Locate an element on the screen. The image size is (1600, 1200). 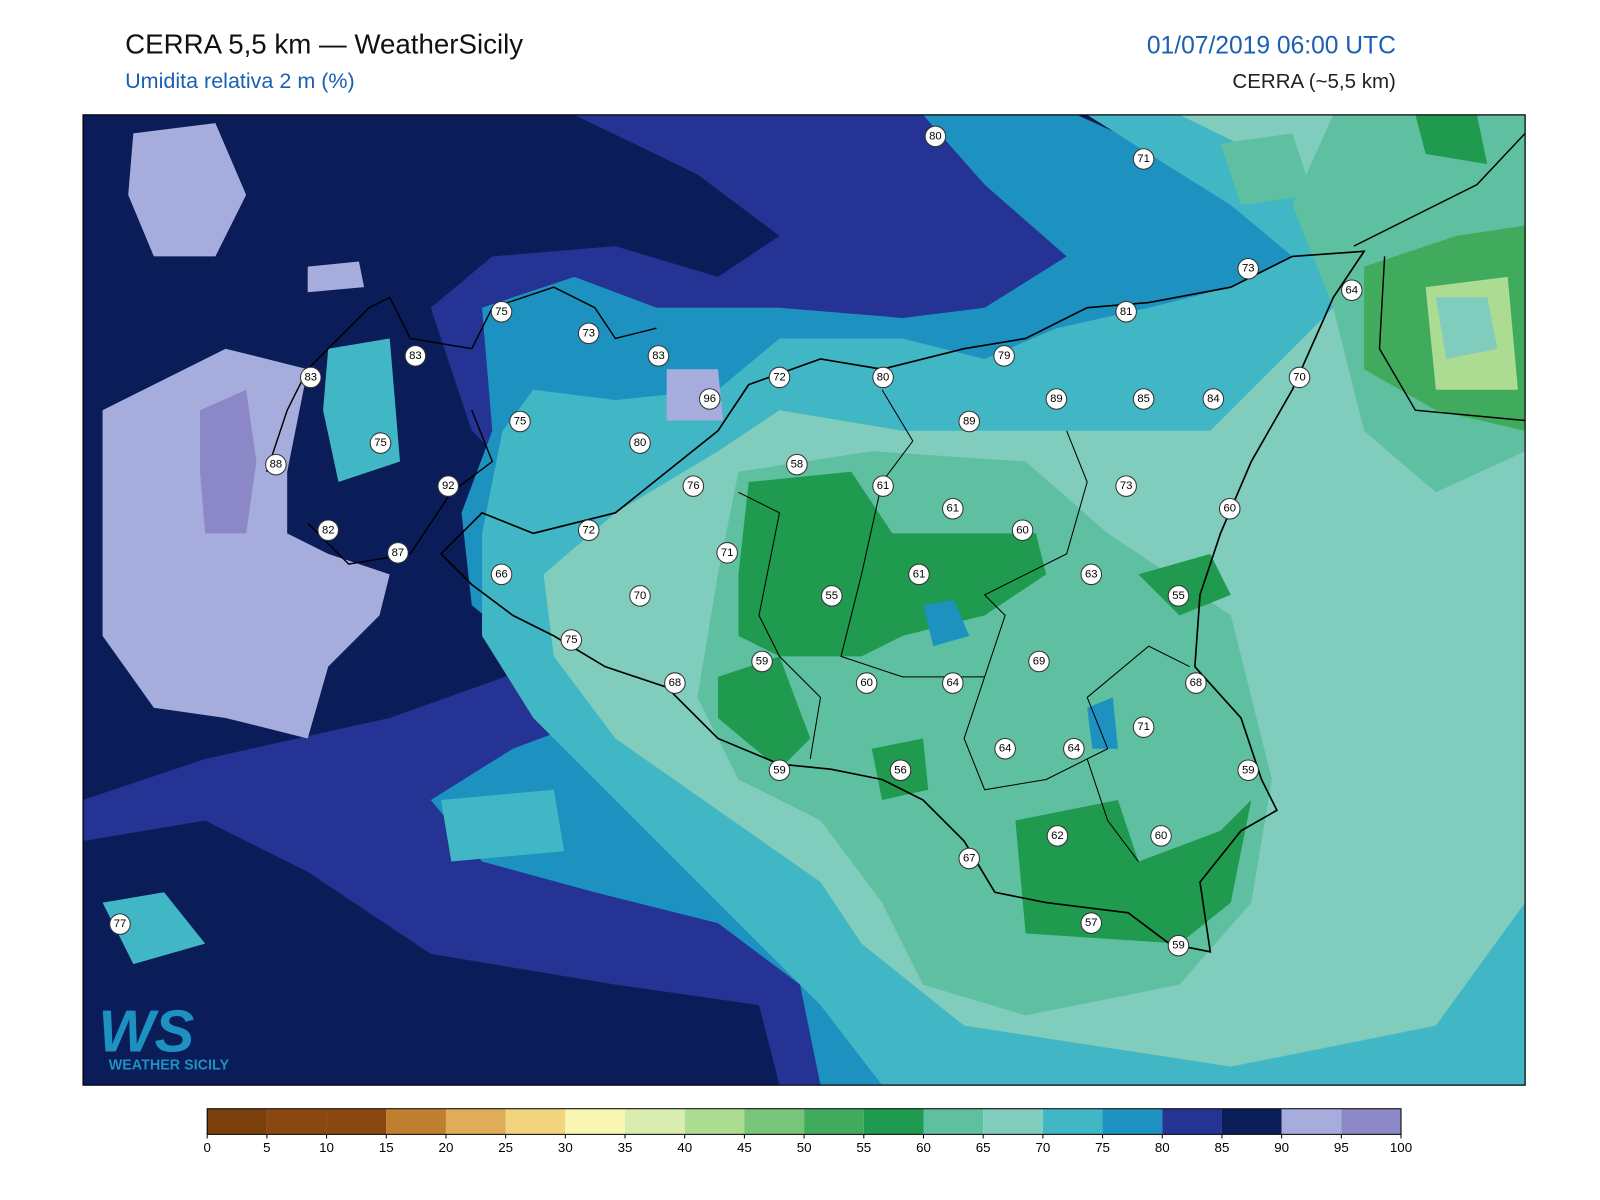
logo: WS WEATHER SICILY is located at coordinates (163, 1035).